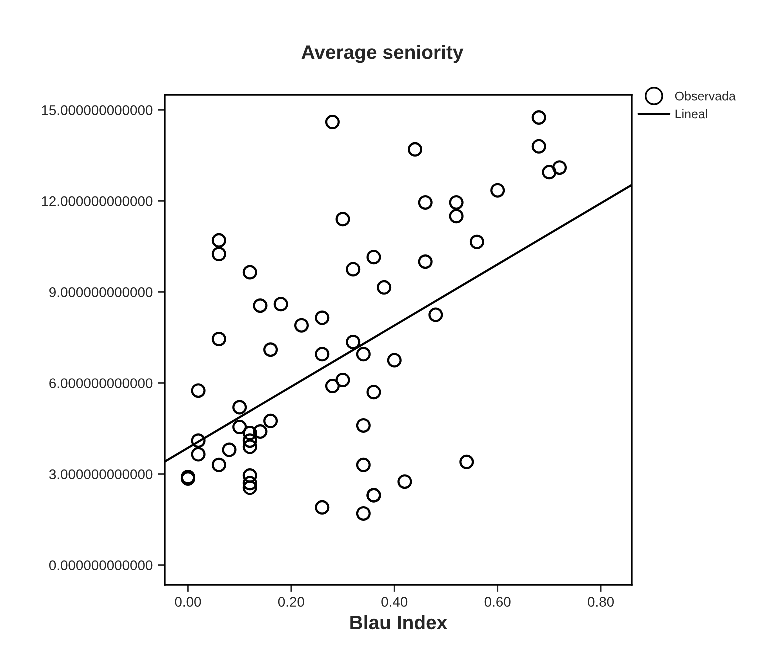 Image resolution: width=765 pixels, height=645 pixels. I want to click on x-tick-label: 0.20, so click(291, 602).